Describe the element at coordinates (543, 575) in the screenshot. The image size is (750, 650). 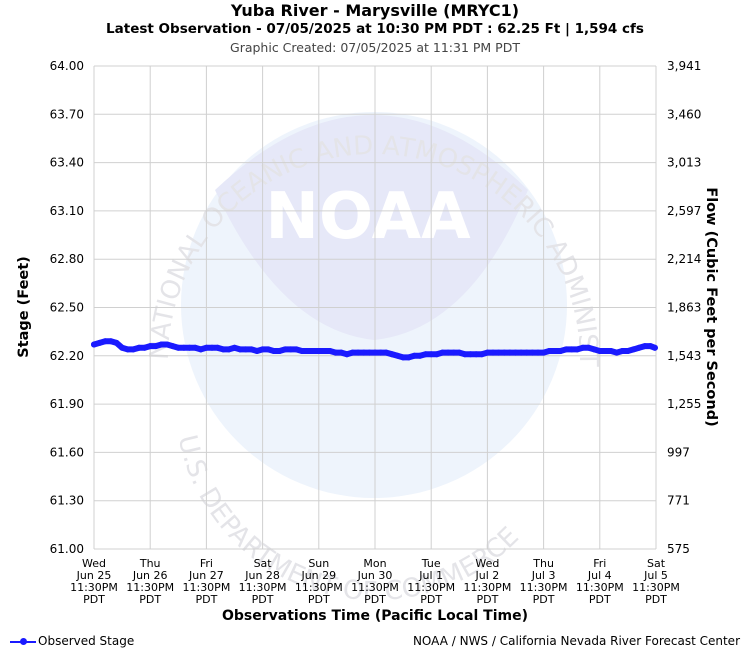
I see `x-tick-label: Jul 3` at that location.